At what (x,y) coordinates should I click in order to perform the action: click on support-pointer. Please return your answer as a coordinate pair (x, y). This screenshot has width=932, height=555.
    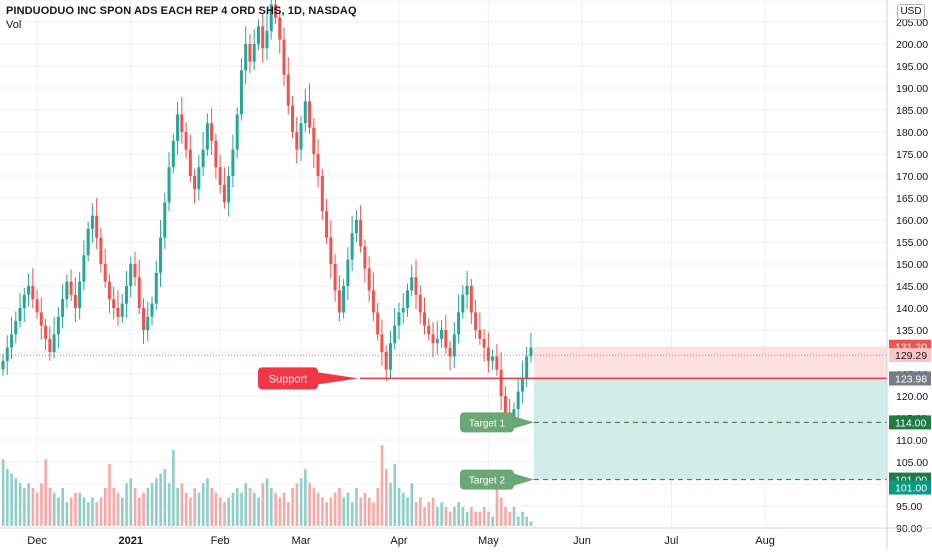
    Looking at the image, I should click on (338, 378).